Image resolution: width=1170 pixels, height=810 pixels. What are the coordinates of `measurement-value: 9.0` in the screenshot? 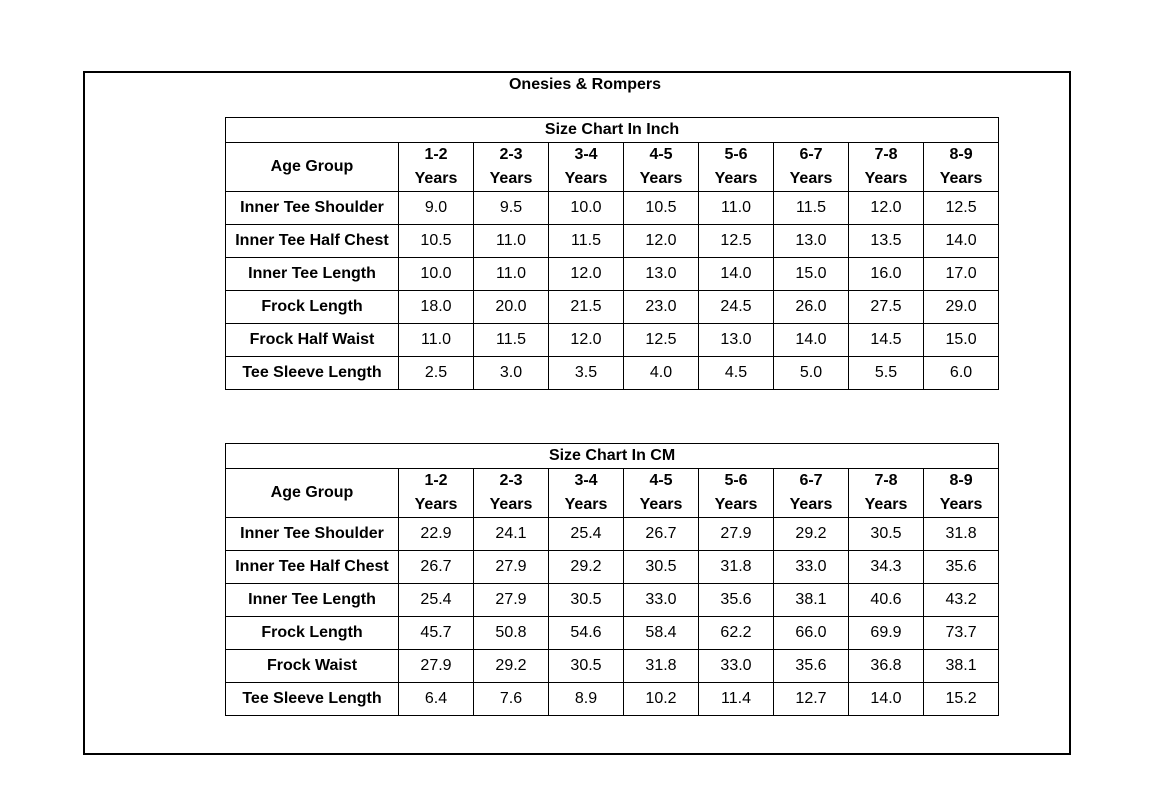 It's located at (436, 208).